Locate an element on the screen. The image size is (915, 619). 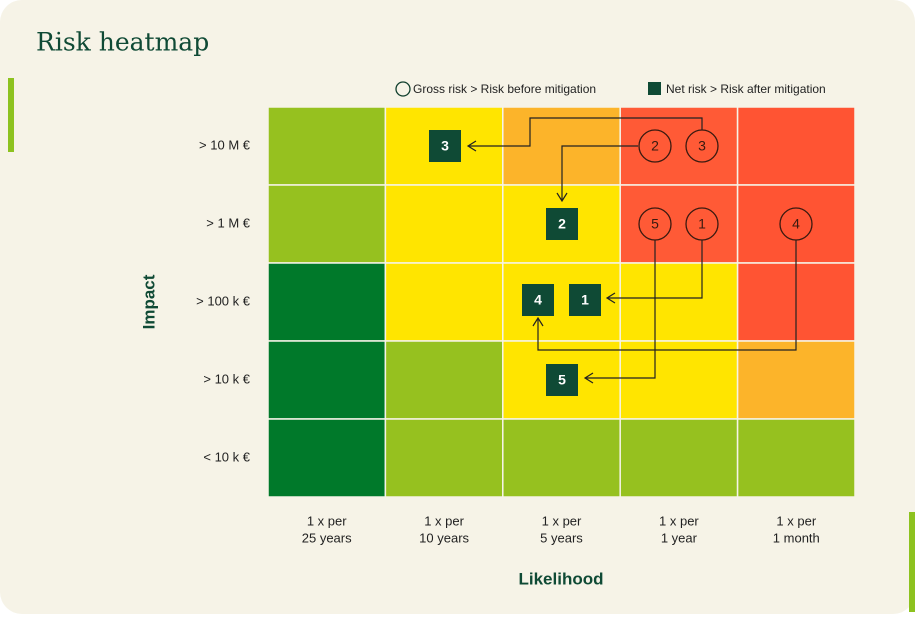
net-label: 3 is located at coordinates (445, 146).